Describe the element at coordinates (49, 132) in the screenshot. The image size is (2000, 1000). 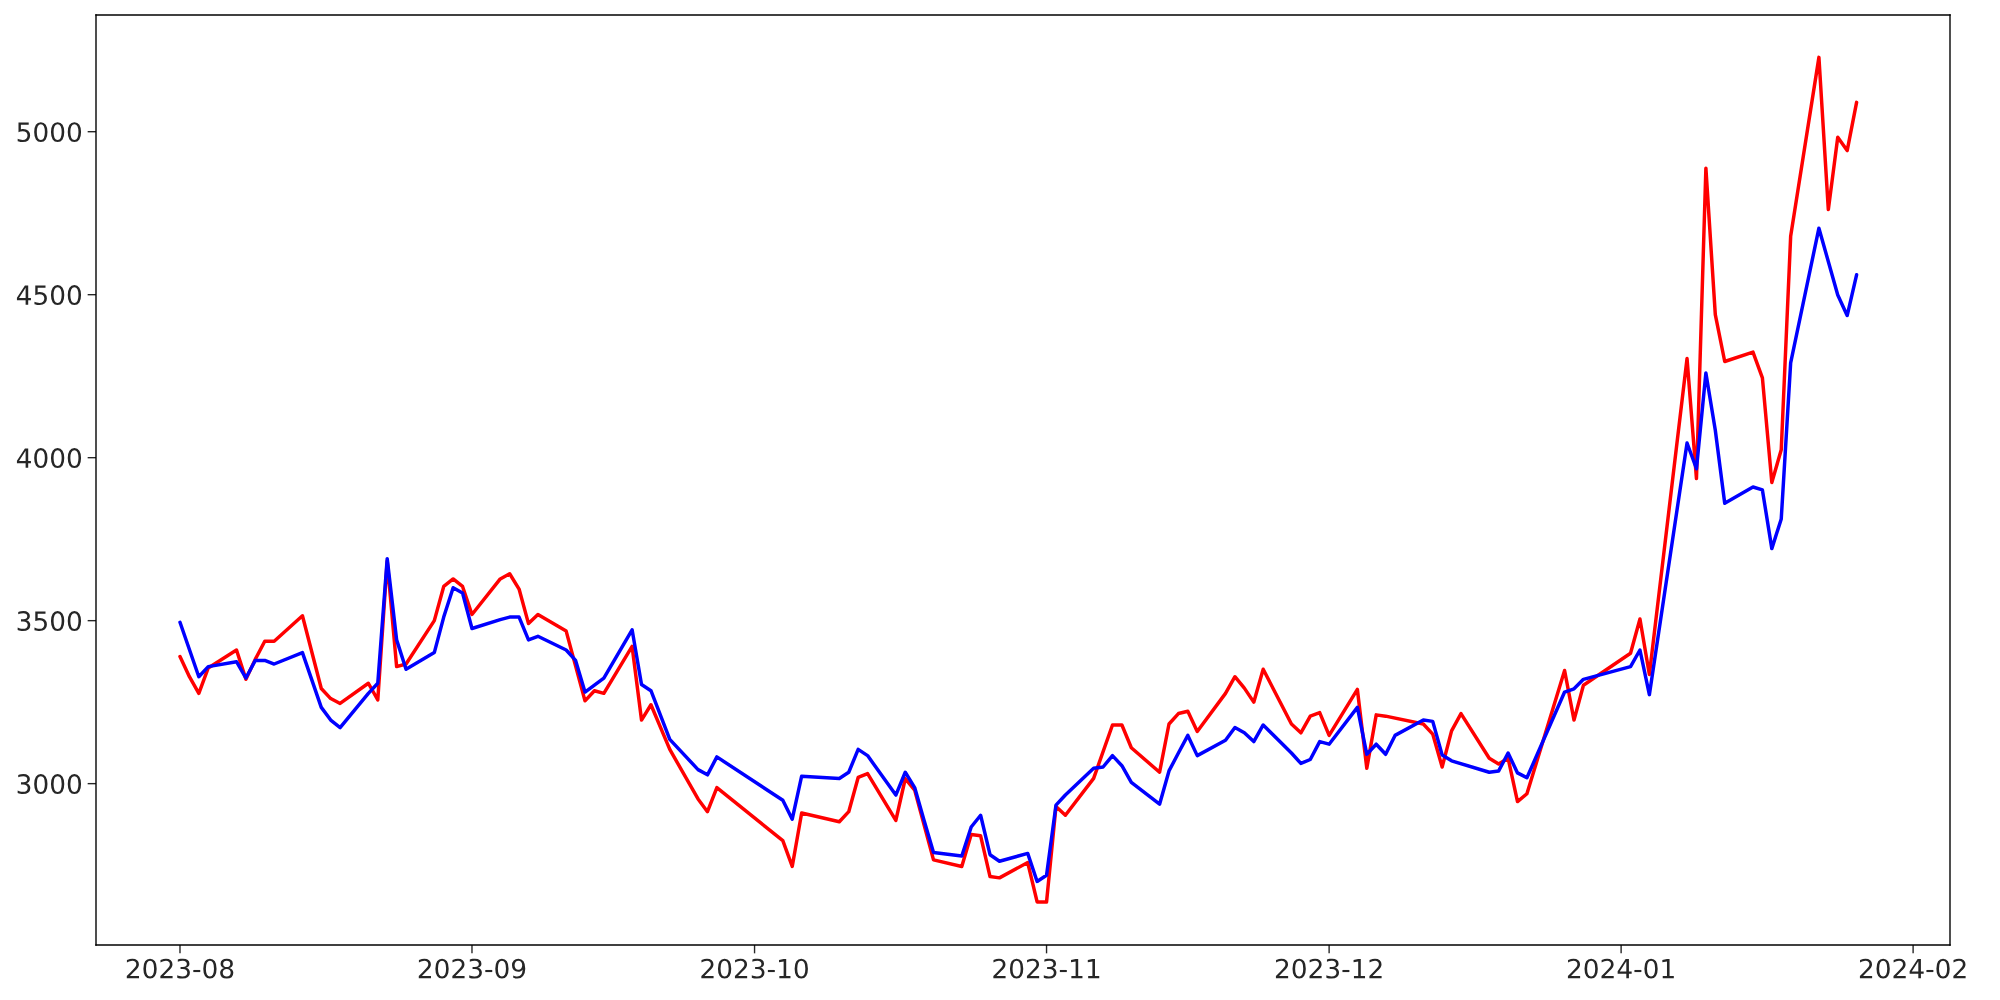
I see `y-tick-label: 5000` at that location.